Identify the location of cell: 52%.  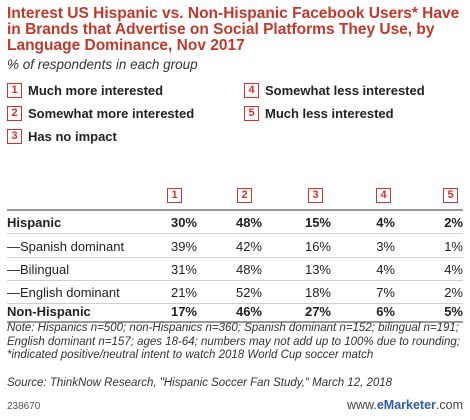
(248, 292).